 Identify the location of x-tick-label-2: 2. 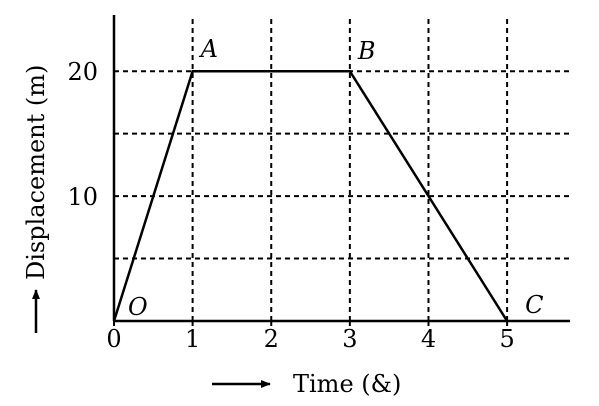
(271, 339).